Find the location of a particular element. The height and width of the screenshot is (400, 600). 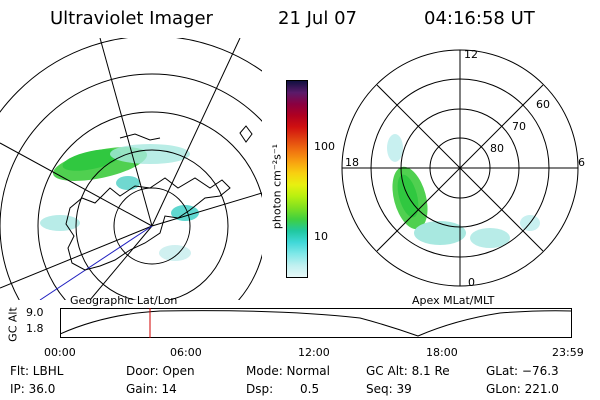

altitude-xtick-1800: 18:00 is located at coordinates (442, 352).